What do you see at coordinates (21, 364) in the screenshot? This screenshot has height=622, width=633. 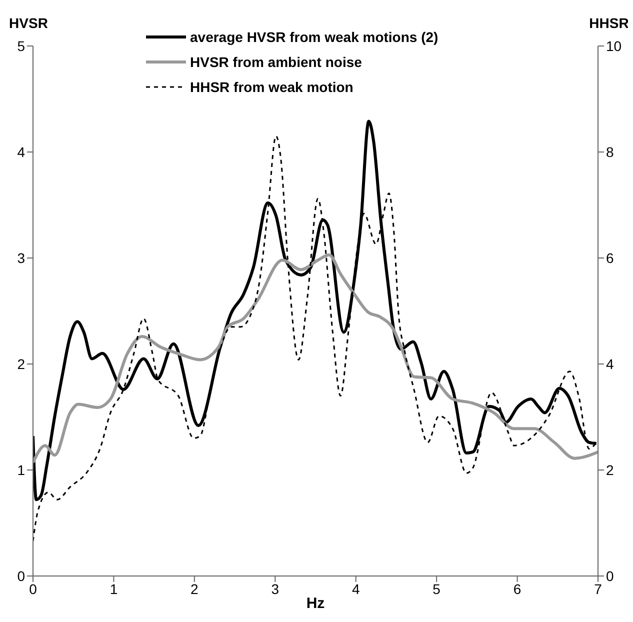 I see `y-tick-label: 2` at bounding box center [21, 364].